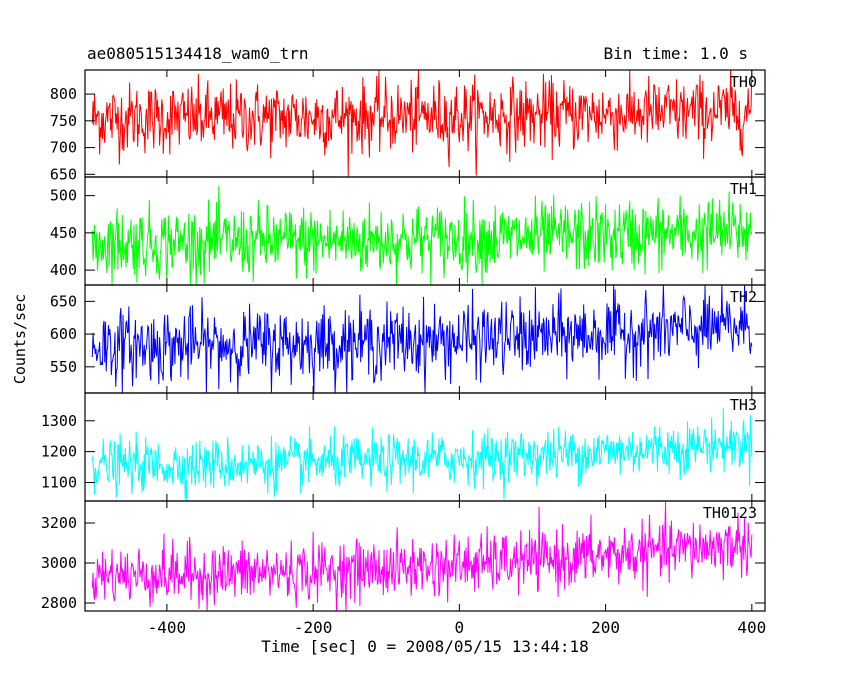 The height and width of the screenshot is (680, 850). Describe the element at coordinates (63, 148) in the screenshot. I see `y-tick-label: 700` at that location.